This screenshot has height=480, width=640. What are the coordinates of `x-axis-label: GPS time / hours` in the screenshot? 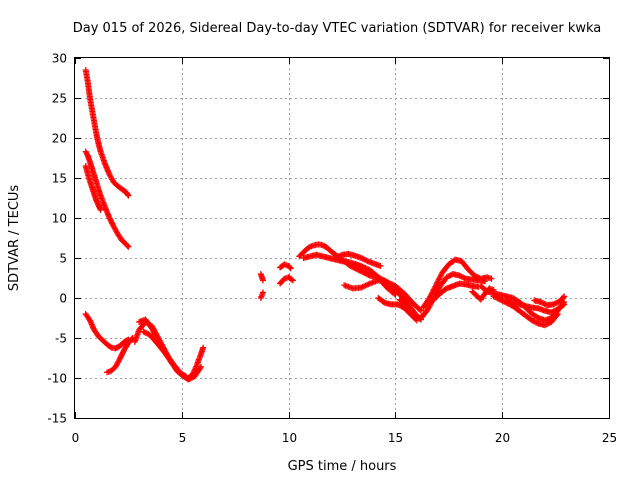 It's located at (342, 466).